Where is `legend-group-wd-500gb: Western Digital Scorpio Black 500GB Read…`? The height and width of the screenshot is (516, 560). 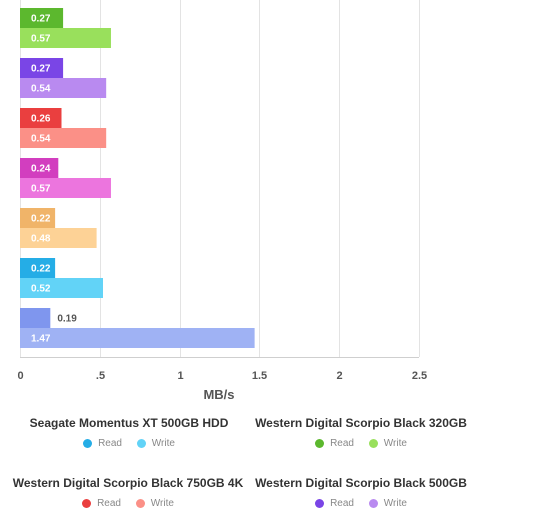 legend-group-wd-500gb: Western Digital Scorpio Black 500GB Read… is located at coordinates (361, 493).